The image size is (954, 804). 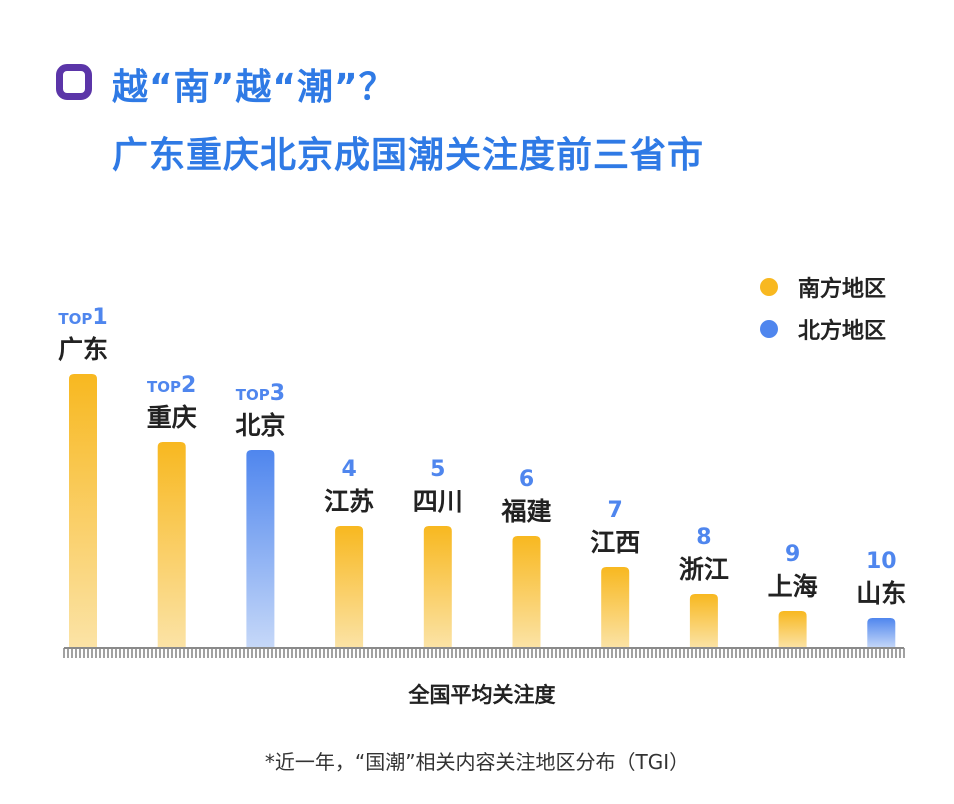 What do you see at coordinates (349, 501) in the screenshot?
I see `category-label-4: 江苏` at bounding box center [349, 501].